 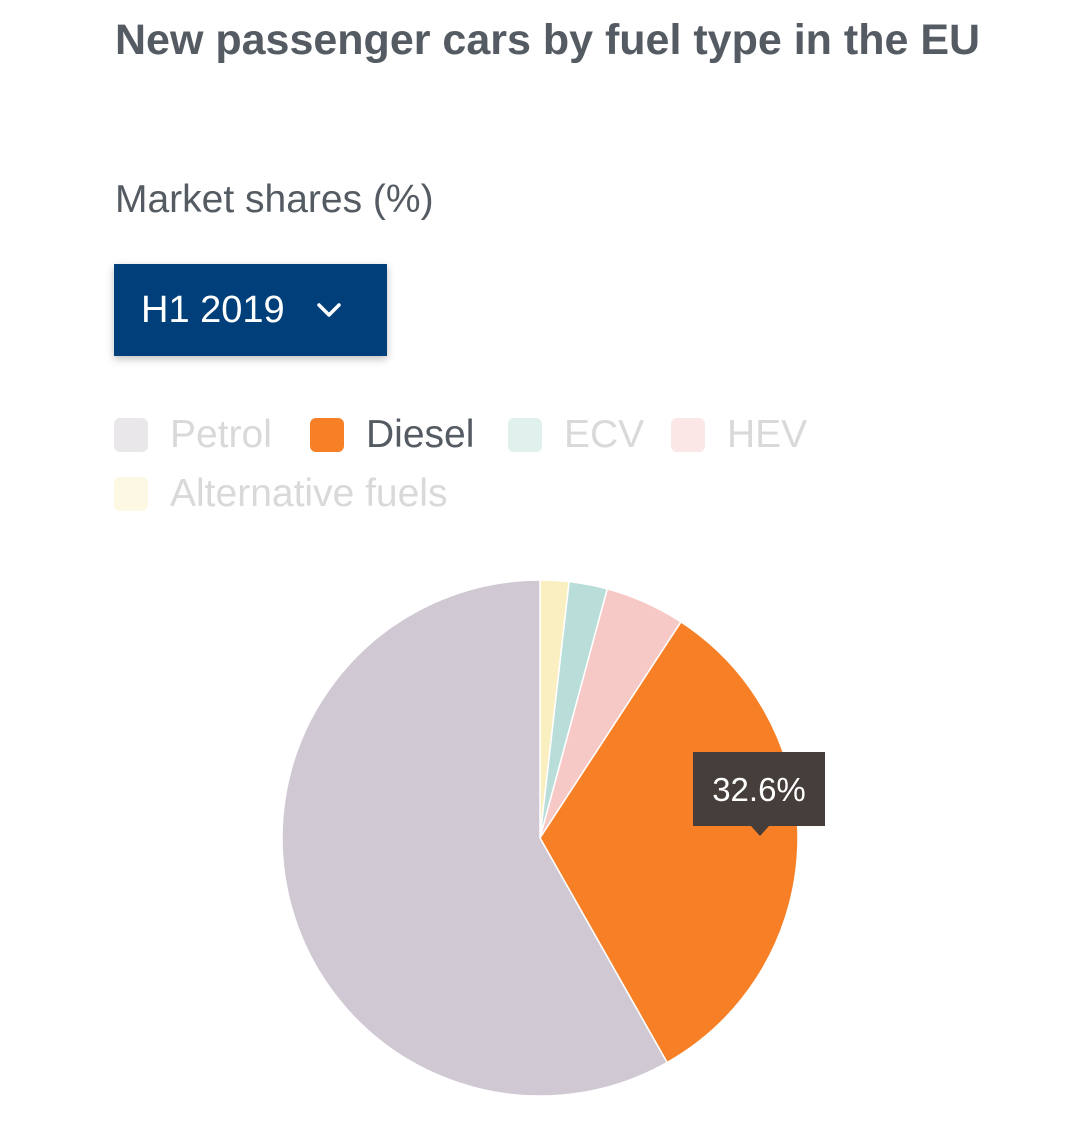 What do you see at coordinates (688, 435) in the screenshot?
I see `legend-swatch-hev` at bounding box center [688, 435].